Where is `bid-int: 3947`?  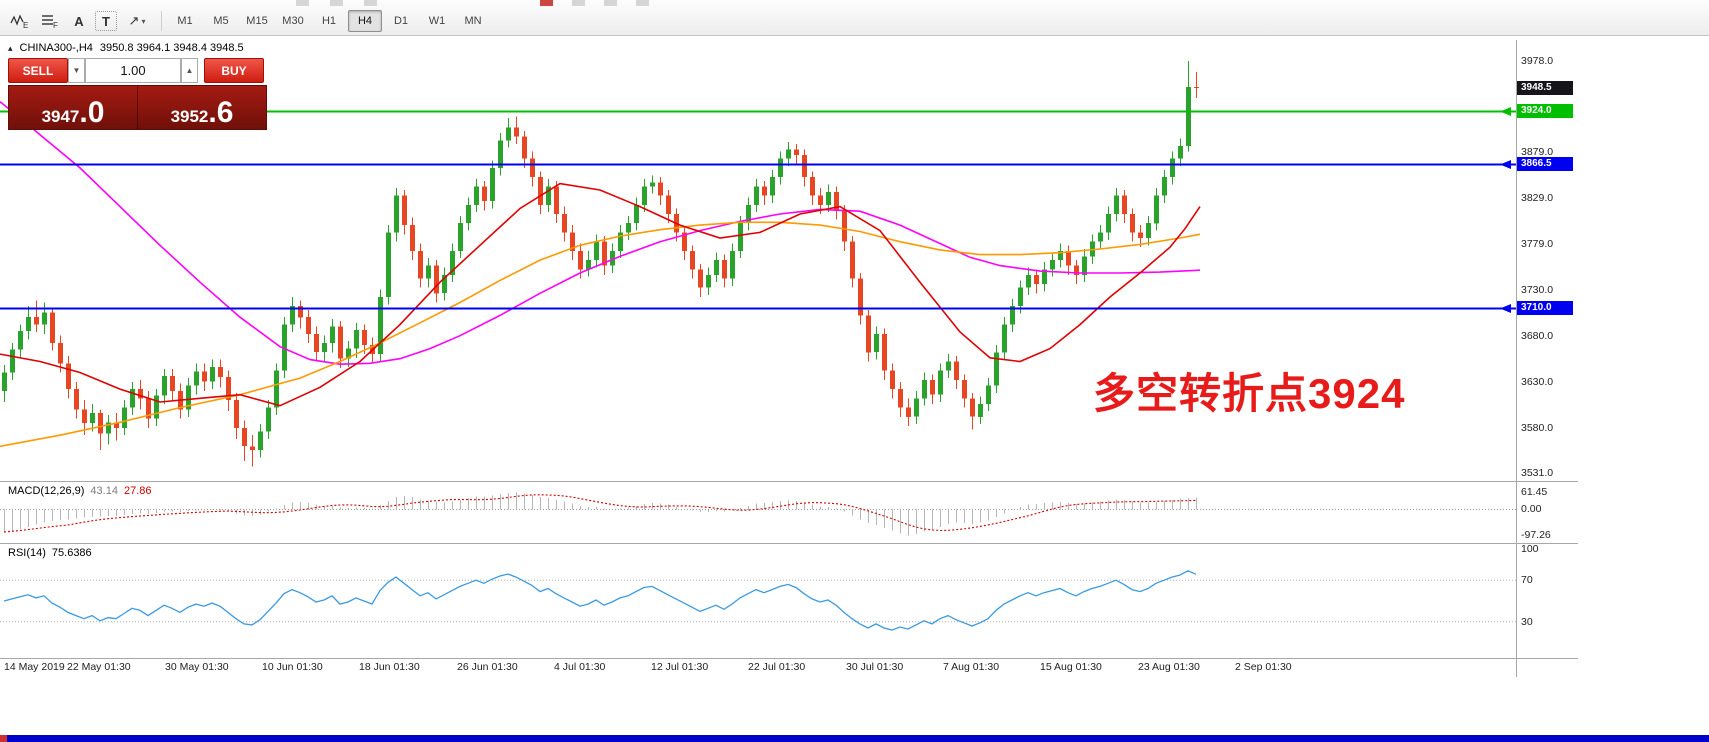
bid-int: 3947 is located at coordinates (60, 116).